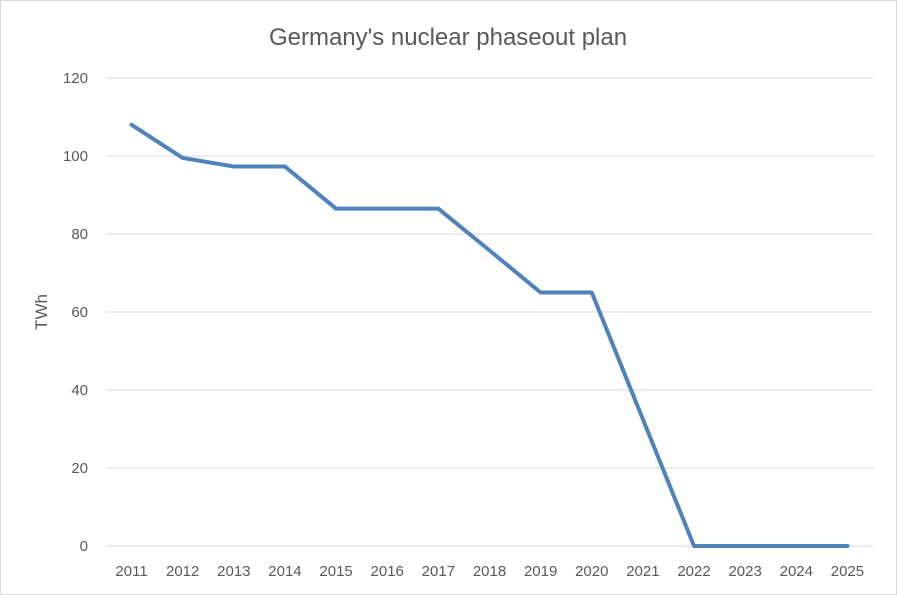 The height and width of the screenshot is (595, 897). I want to click on y-tick-label: 40, so click(79, 390).